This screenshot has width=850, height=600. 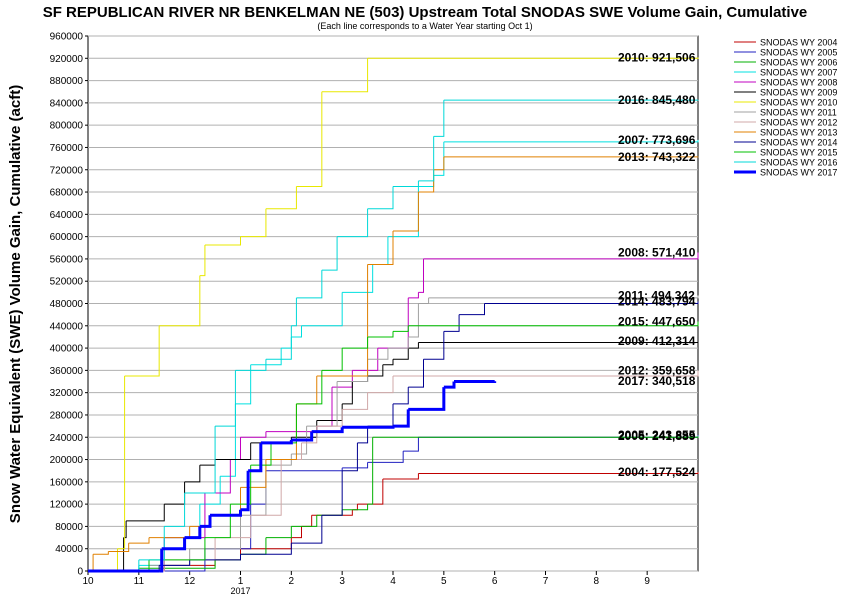 I want to click on y-tick-label: 80000, so click(x=69, y=527).